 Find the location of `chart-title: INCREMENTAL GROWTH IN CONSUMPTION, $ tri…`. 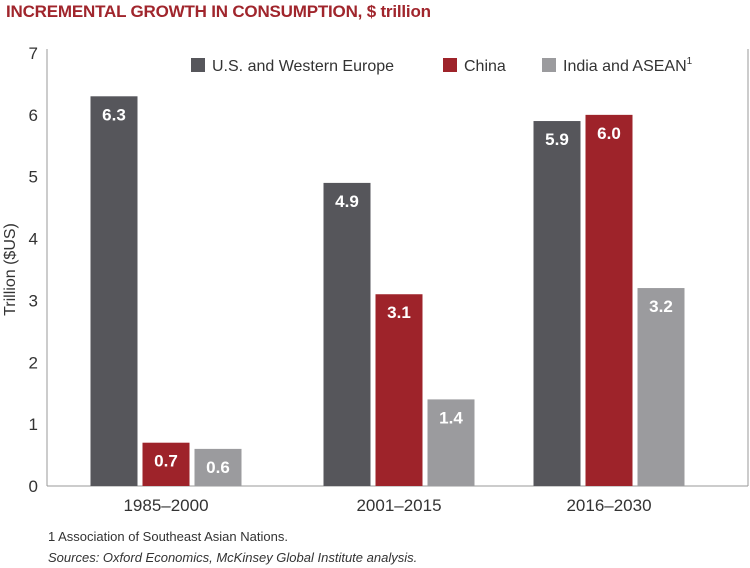

chart-title: INCREMENTAL GROWTH IN CONSUMPTION, $ tri… is located at coordinates (218, 11).